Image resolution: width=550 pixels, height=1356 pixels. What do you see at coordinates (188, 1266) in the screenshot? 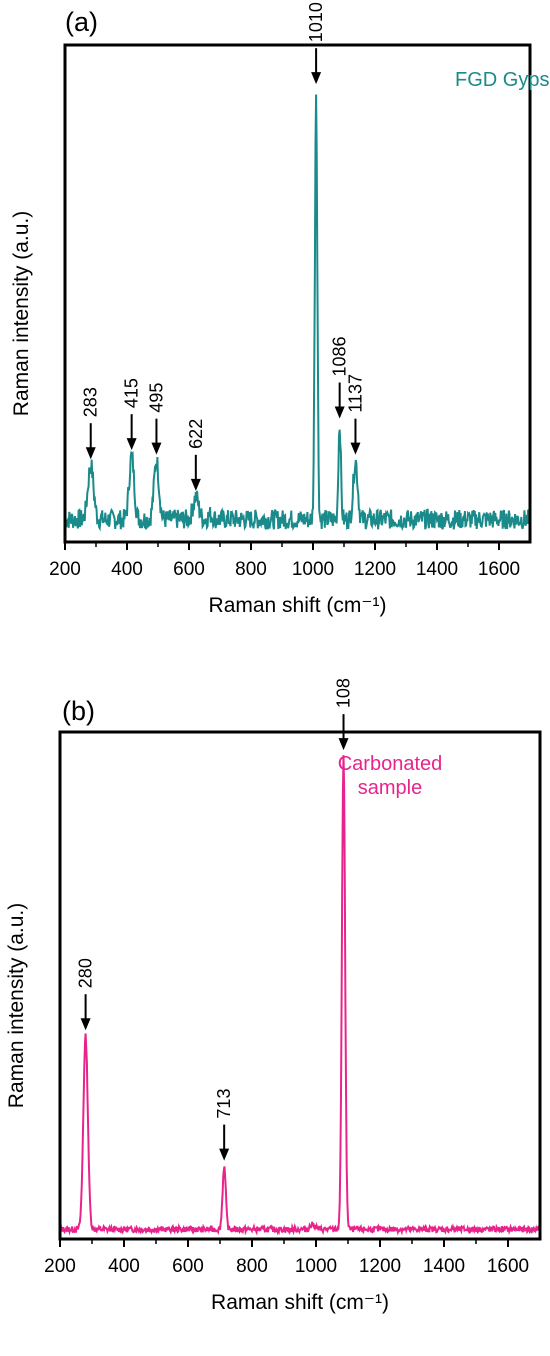
I see `x-tick-label-b-600: 600` at bounding box center [188, 1266].